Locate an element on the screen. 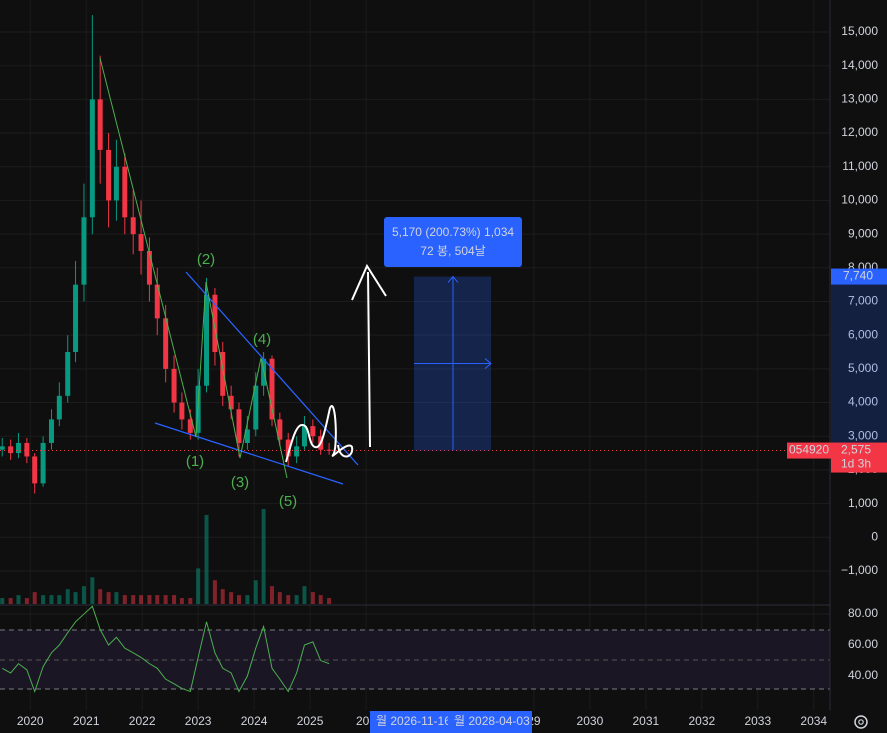 Image resolution: width=887 pixels, height=733 pixels. y-tick-label: 11,000 is located at coordinates (860, 166).